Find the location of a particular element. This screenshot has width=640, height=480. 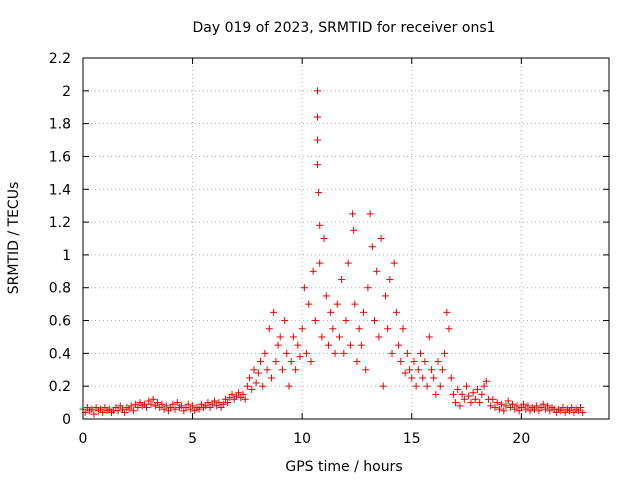

y-tick-label: 0.4 is located at coordinates (60, 354).